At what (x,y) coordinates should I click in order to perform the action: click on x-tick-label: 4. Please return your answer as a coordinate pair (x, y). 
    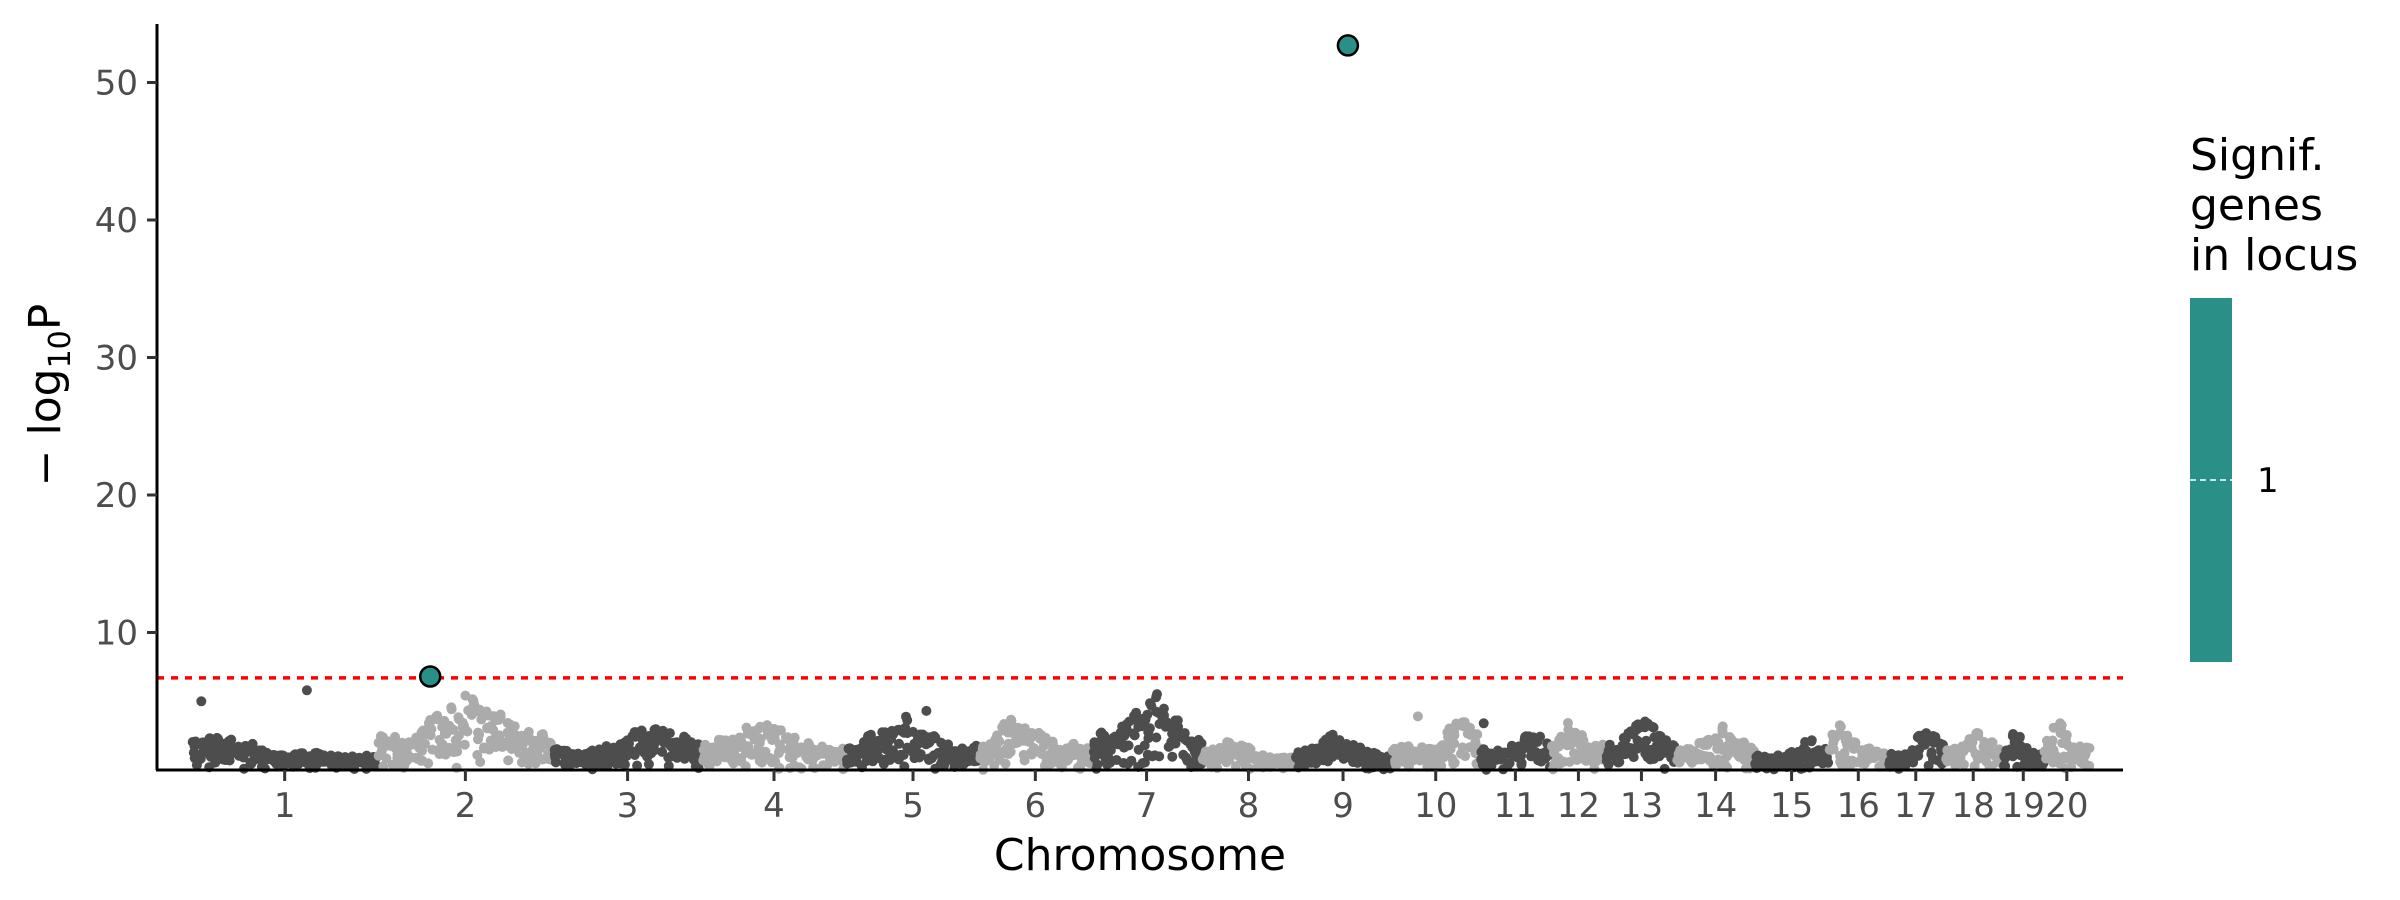
    Looking at the image, I should click on (774, 806).